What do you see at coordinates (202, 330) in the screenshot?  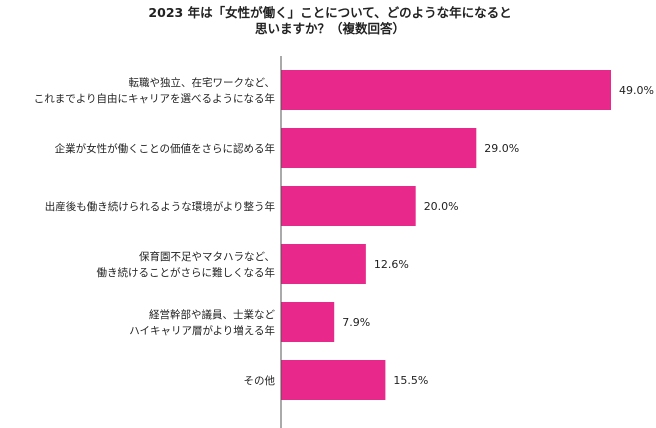 I see `category-label-5-line-2: ハイキャリア層がより増える年` at bounding box center [202, 330].